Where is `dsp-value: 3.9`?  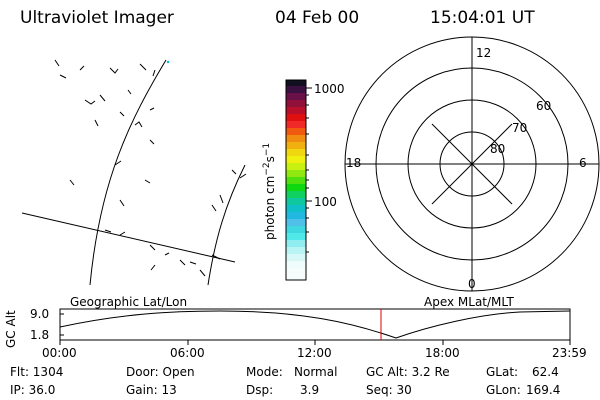 dsp-value: 3.9 is located at coordinates (310, 390).